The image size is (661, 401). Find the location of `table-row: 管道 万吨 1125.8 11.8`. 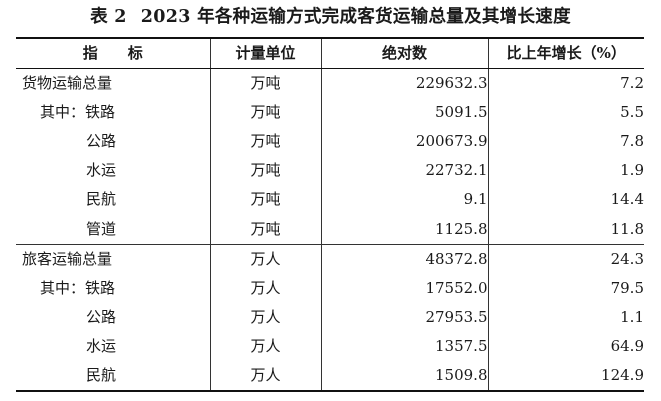

table-row: 管道 万吨 1125.8 11.8 is located at coordinates (330, 229).